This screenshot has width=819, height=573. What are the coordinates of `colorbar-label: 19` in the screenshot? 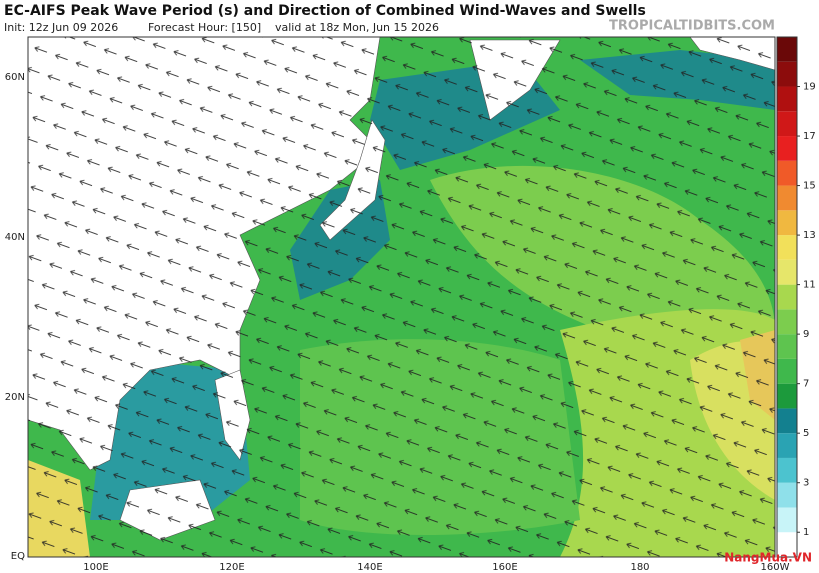 It's located at (809, 87).